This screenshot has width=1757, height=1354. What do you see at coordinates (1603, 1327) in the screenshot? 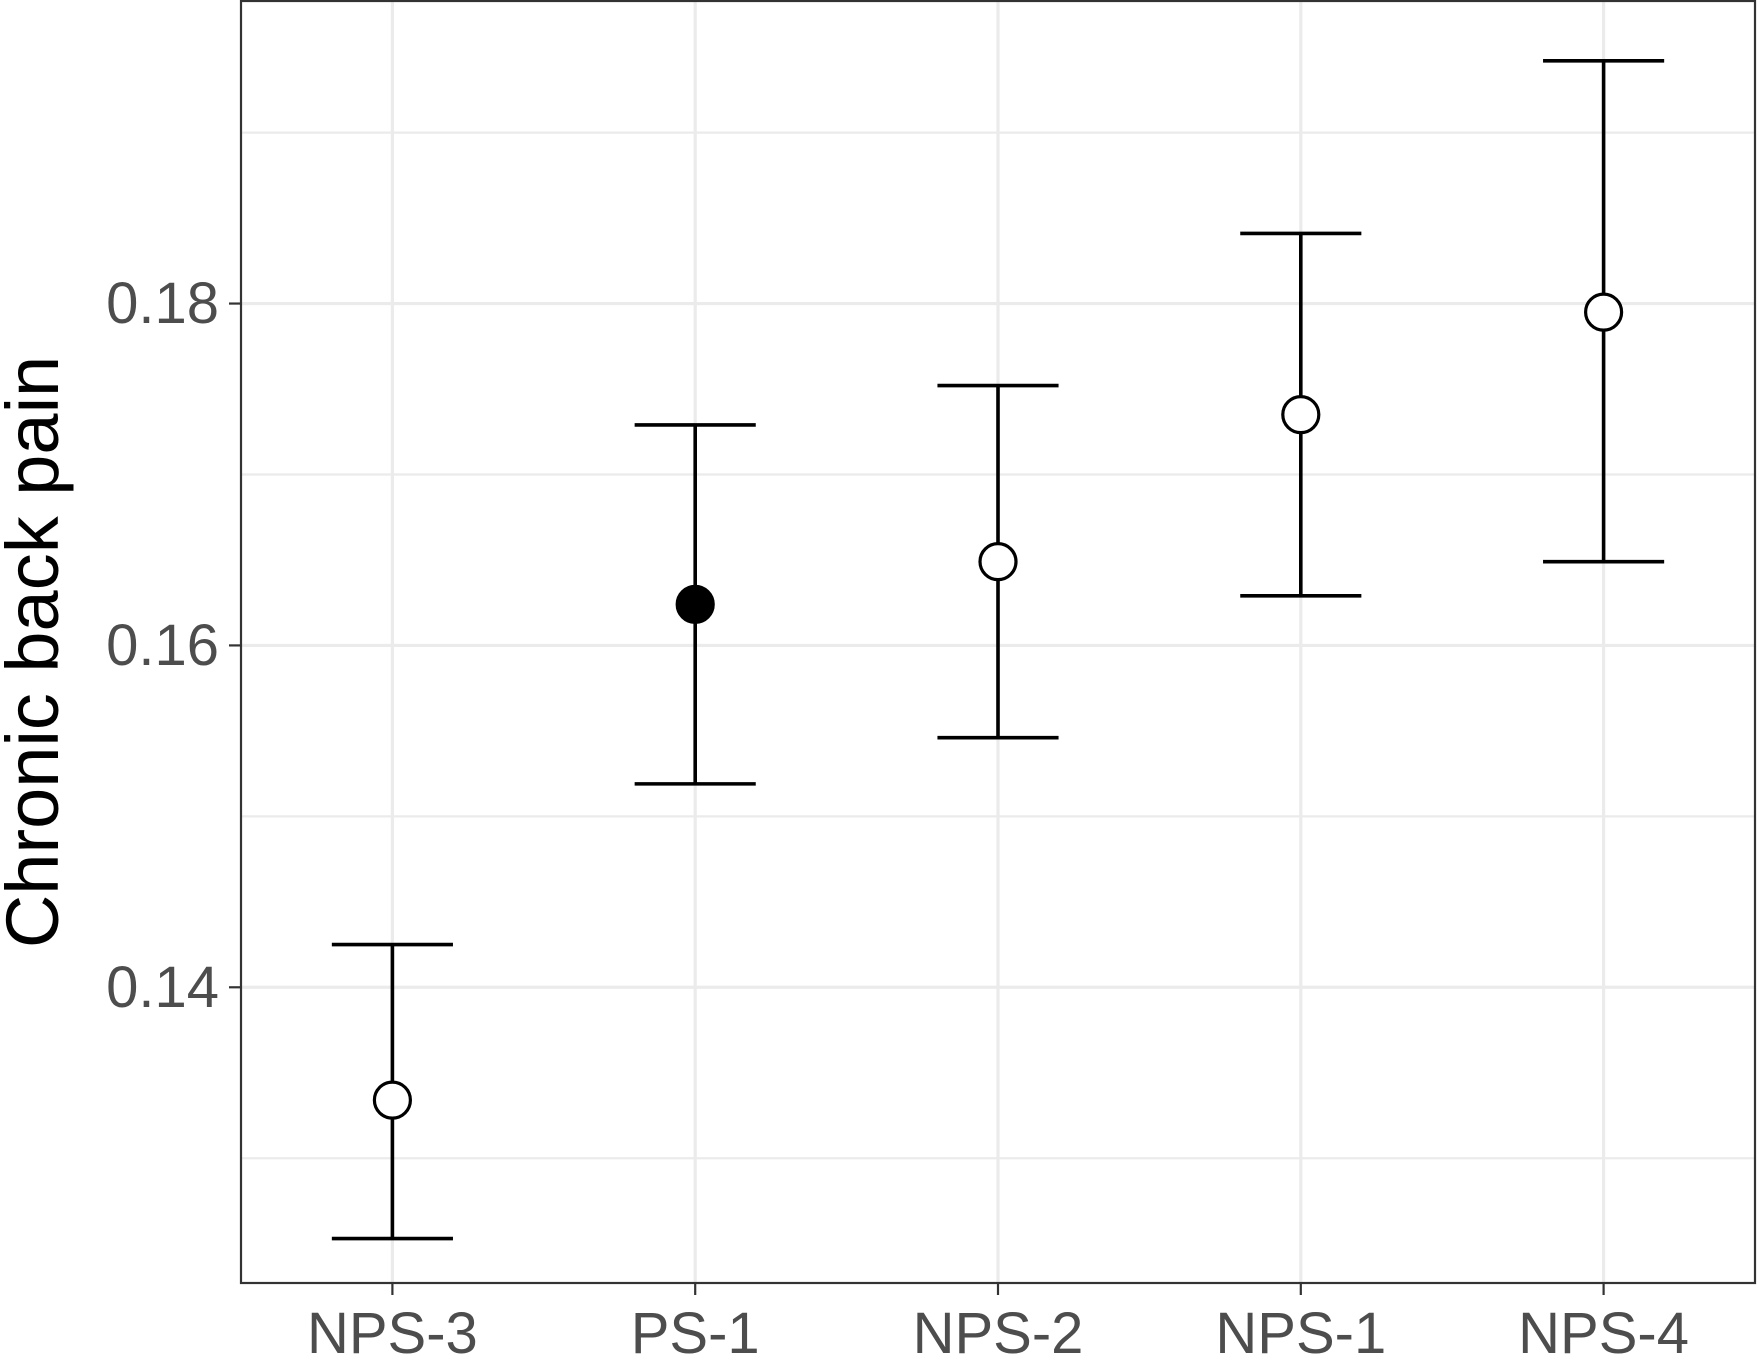
I see `x-tick-label: NPS-4` at bounding box center [1603, 1327].